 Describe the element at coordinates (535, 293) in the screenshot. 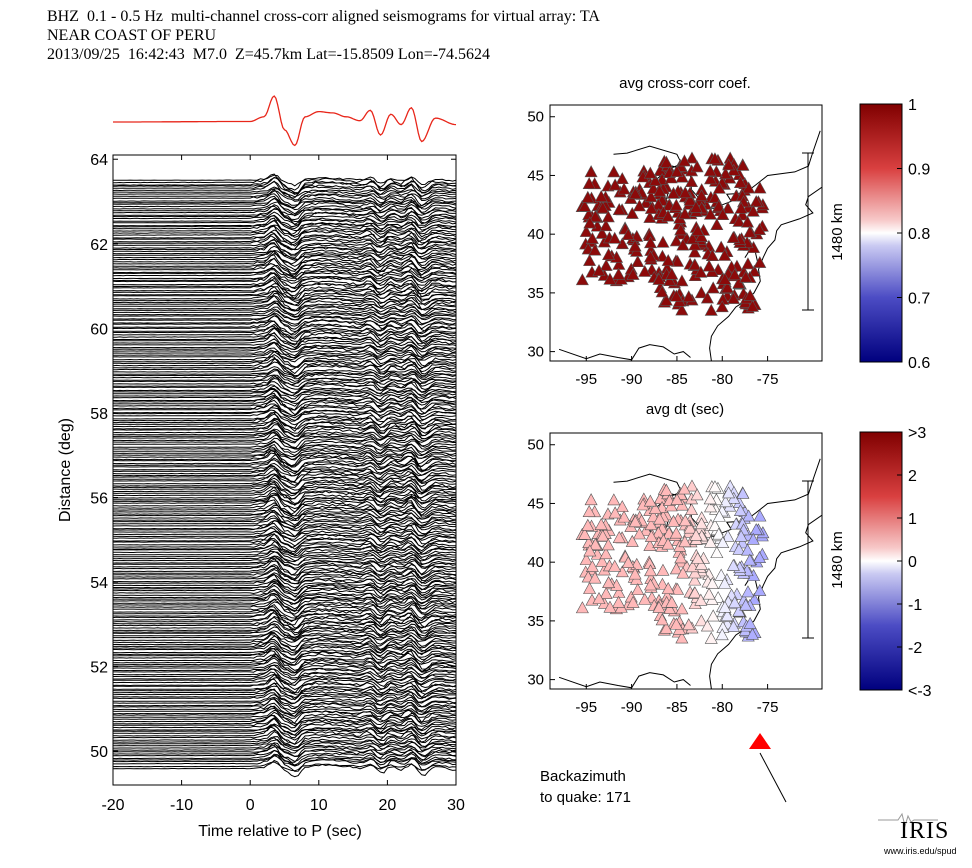

I see `map-y-tick-label: 35` at that location.